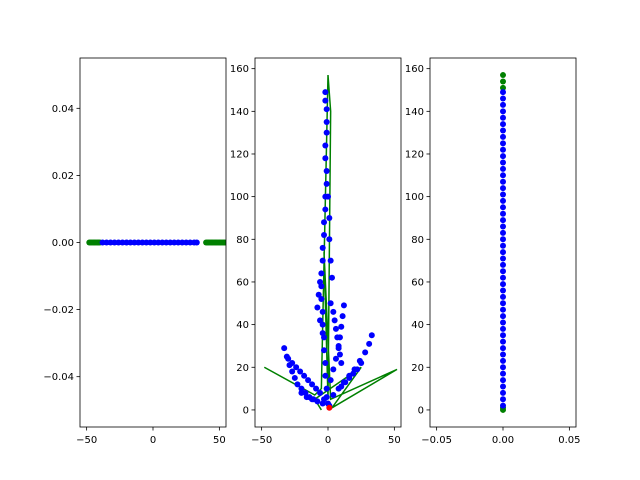 Image resolution: width=640 pixels, height=480 pixels. I want to click on series-line, so click(330, 243).